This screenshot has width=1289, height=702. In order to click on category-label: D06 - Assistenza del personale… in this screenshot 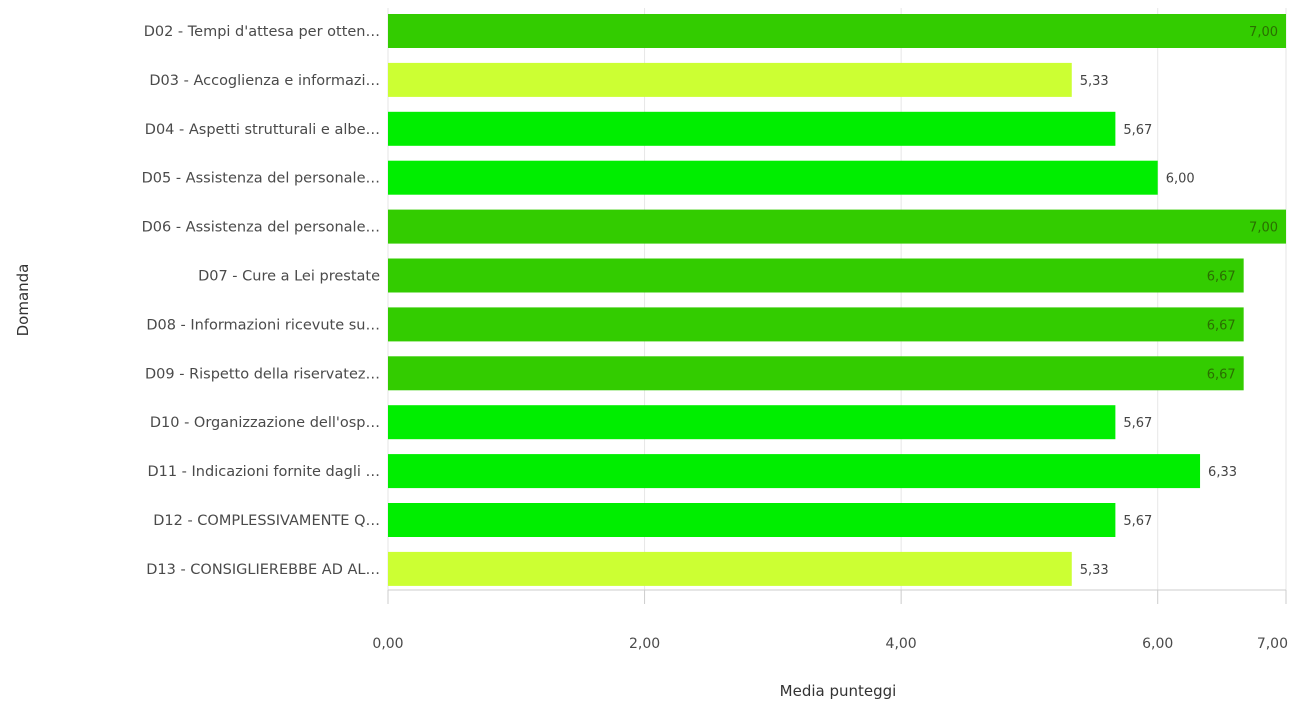, I will do `click(261, 228)`.